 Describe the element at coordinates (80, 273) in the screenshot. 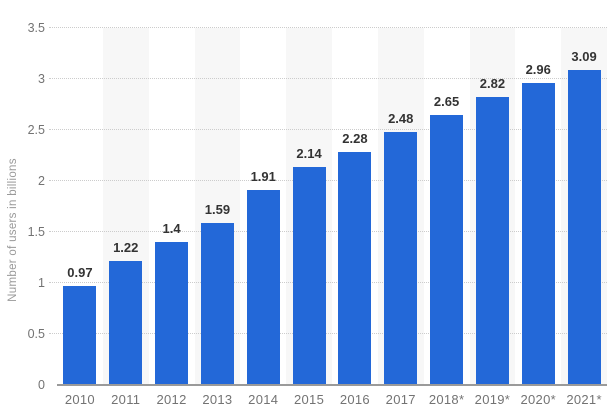

I see `bar-value-label: 0.97` at that location.